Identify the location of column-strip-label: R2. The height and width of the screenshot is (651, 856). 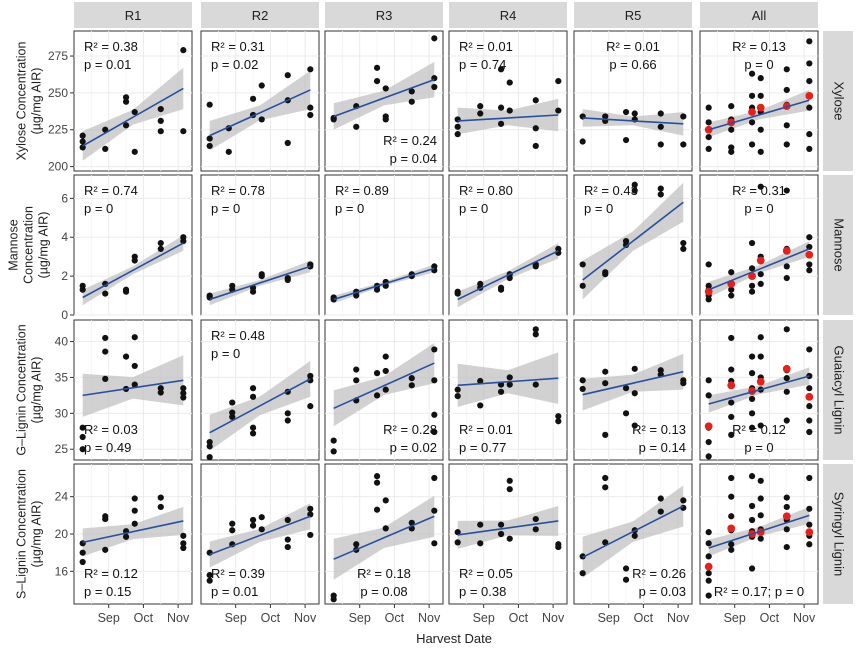
(260, 15).